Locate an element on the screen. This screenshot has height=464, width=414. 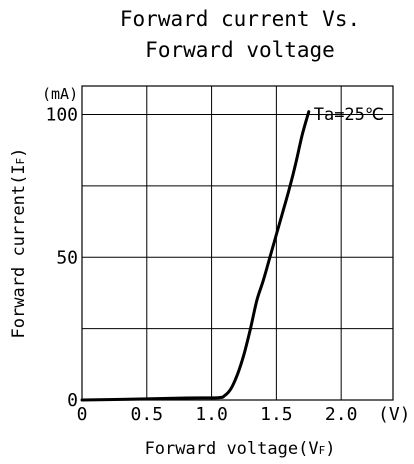
x-tick-label-1: 0.5 is located at coordinates (147, 414).